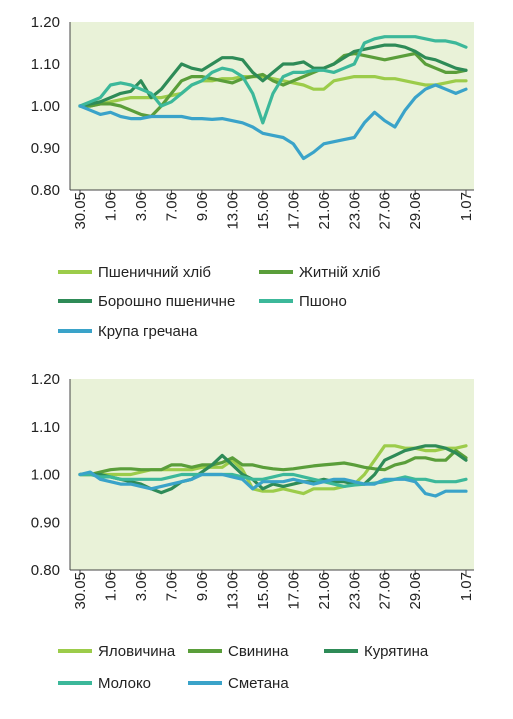 This screenshot has height=719, width=513. I want to click on legend-label: Пшеничний хліб, so click(154, 272).